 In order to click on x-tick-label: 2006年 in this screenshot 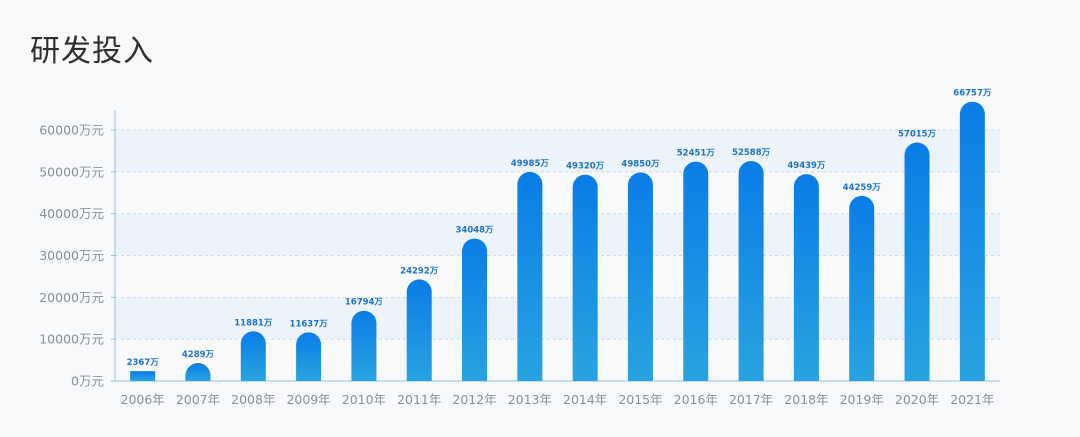, I will do `click(143, 399)`.